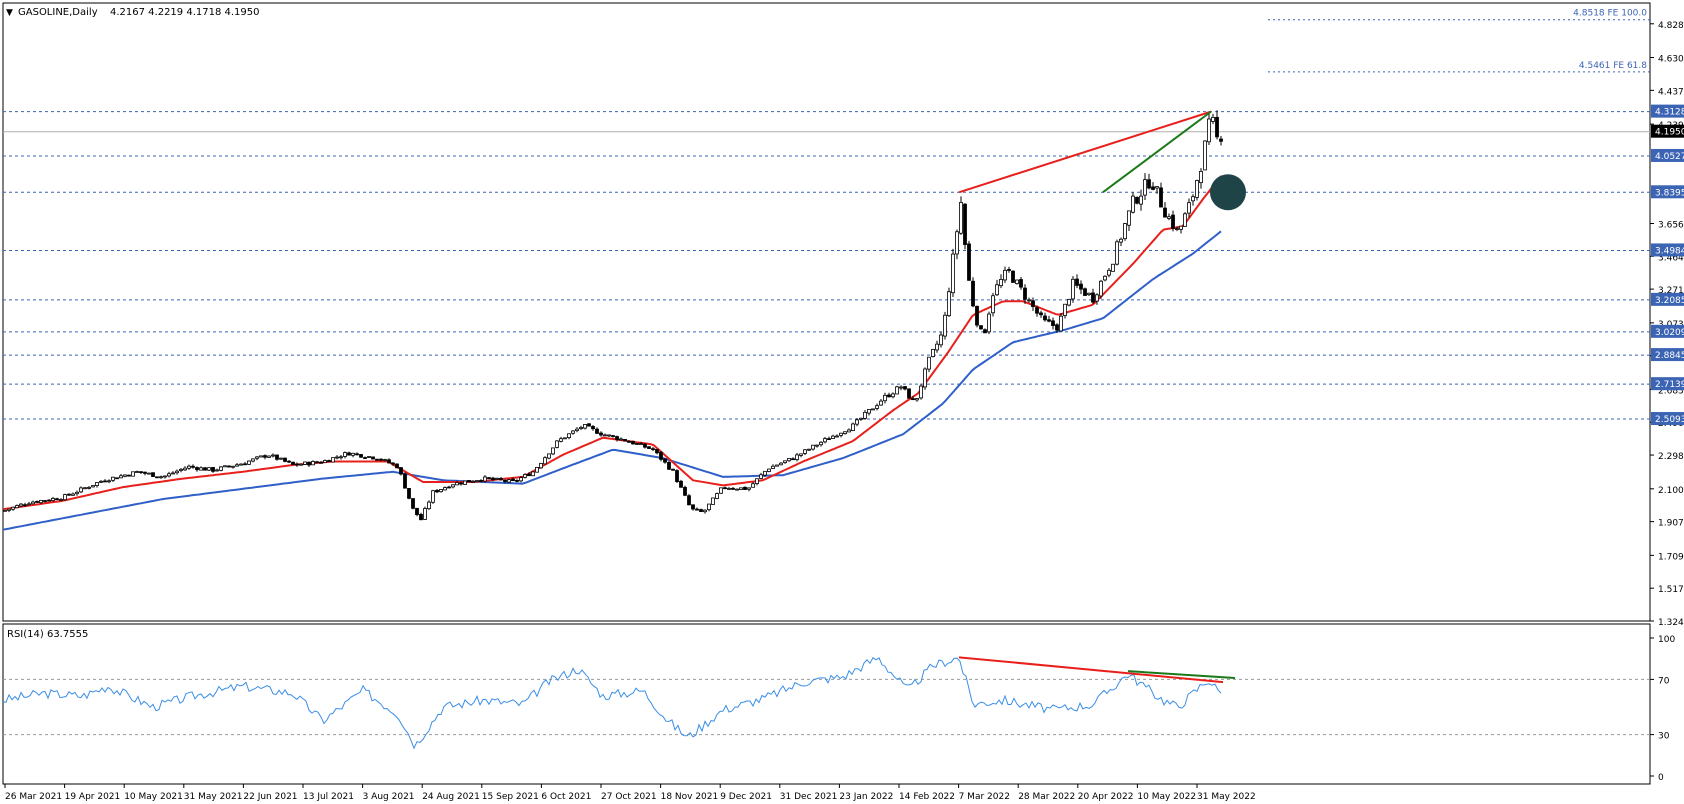 This screenshot has width=1684, height=804. Describe the element at coordinates (1669, 157) in the screenshot. I see `level-tag-label-1: 4.0527` at that location.